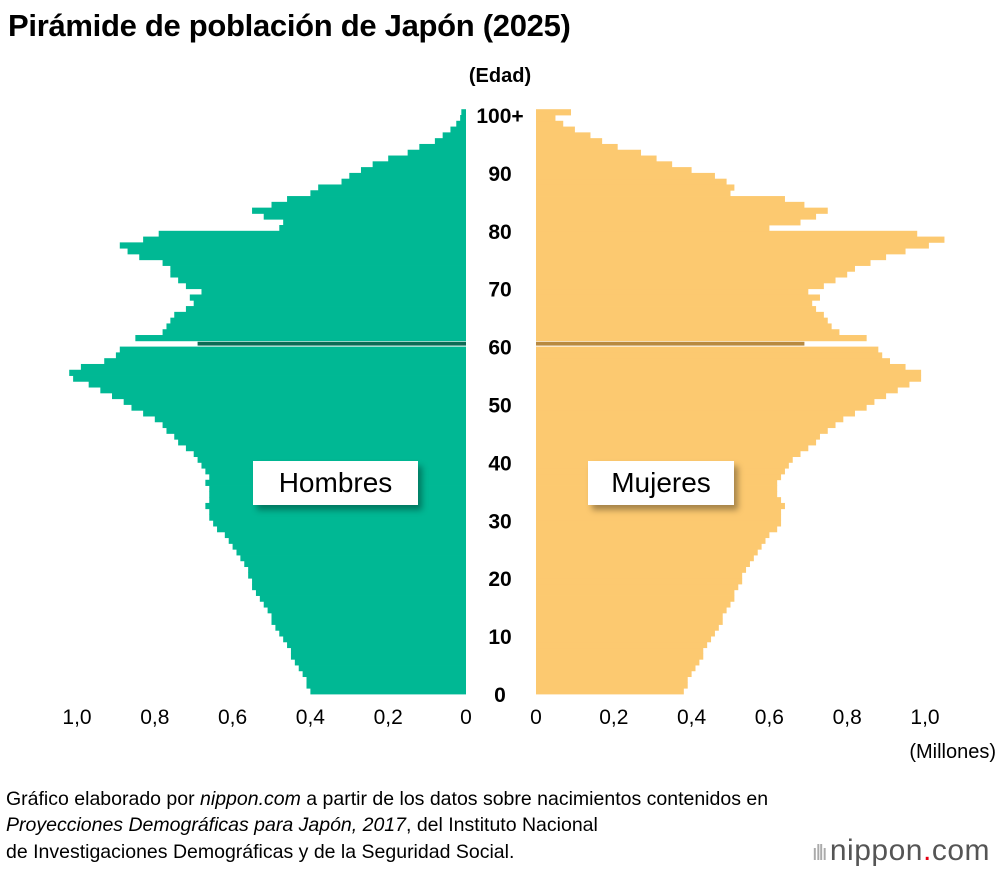 The height and width of the screenshot is (872, 1000). What do you see at coordinates (536, 717) in the screenshot?
I see `x-tick-label-right: 0` at bounding box center [536, 717].